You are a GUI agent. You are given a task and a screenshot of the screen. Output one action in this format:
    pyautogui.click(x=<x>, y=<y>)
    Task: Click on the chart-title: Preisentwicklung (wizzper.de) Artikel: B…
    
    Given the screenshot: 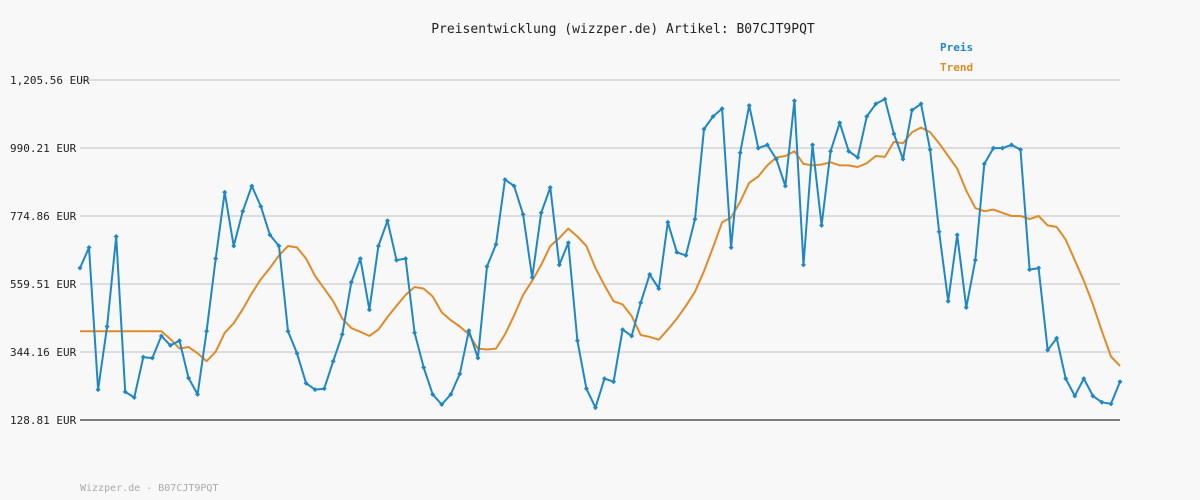 What is the action you would take?
    pyautogui.click(x=623, y=29)
    